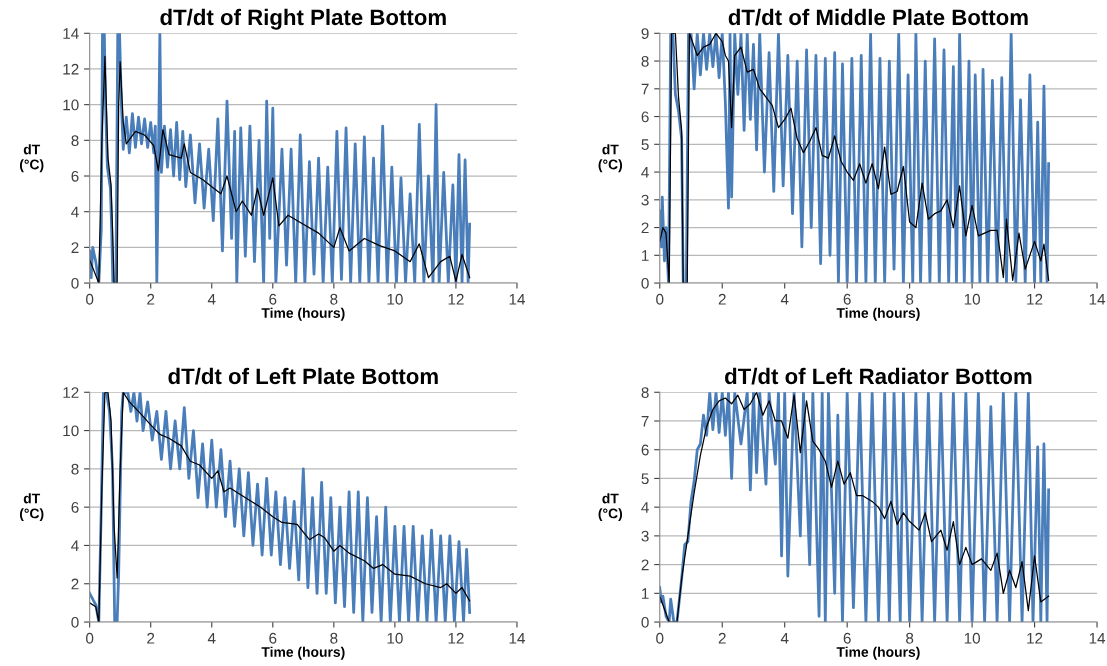 Image resolution: width=1107 pixels, height=666 pixels. I want to click on y-tick-label: 9, so click(645, 33).